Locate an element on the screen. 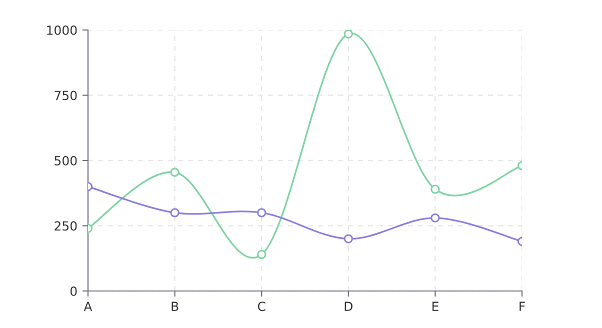 The height and width of the screenshot is (328, 602). y-tick-label: 1000 is located at coordinates (62, 30).